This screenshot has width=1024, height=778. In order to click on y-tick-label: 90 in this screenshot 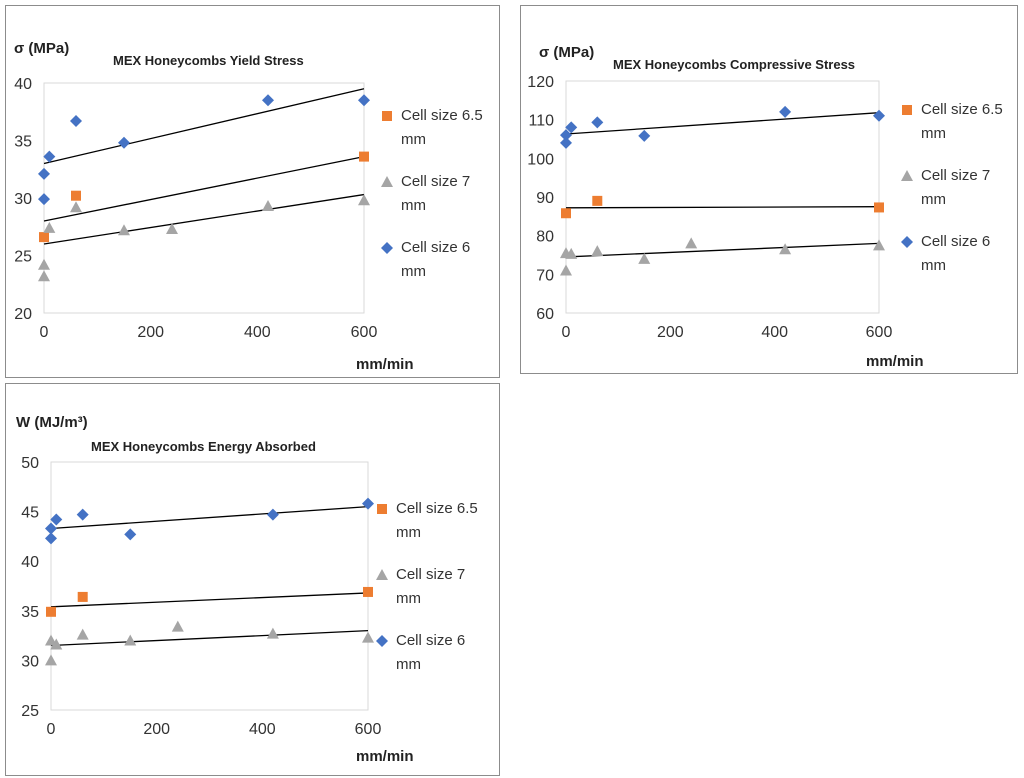, I will do `click(545, 198)`.